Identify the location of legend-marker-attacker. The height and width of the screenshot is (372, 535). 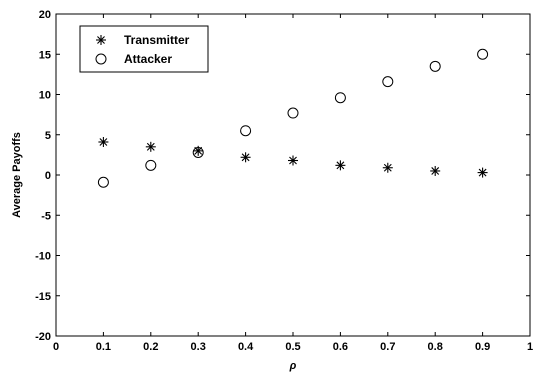
(101, 59).